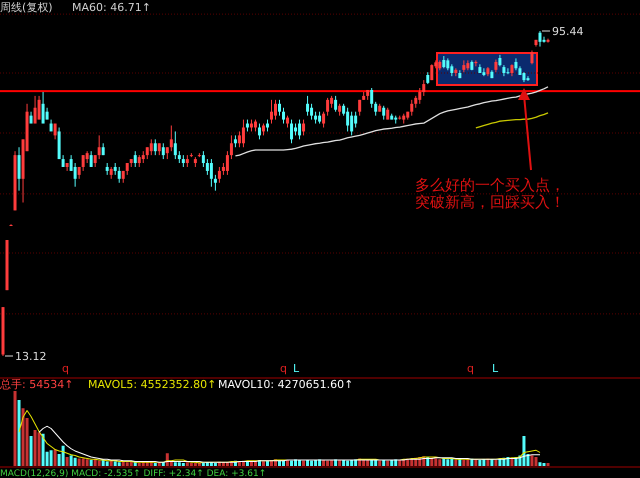  I want to click on text: q, so click(65, 368).